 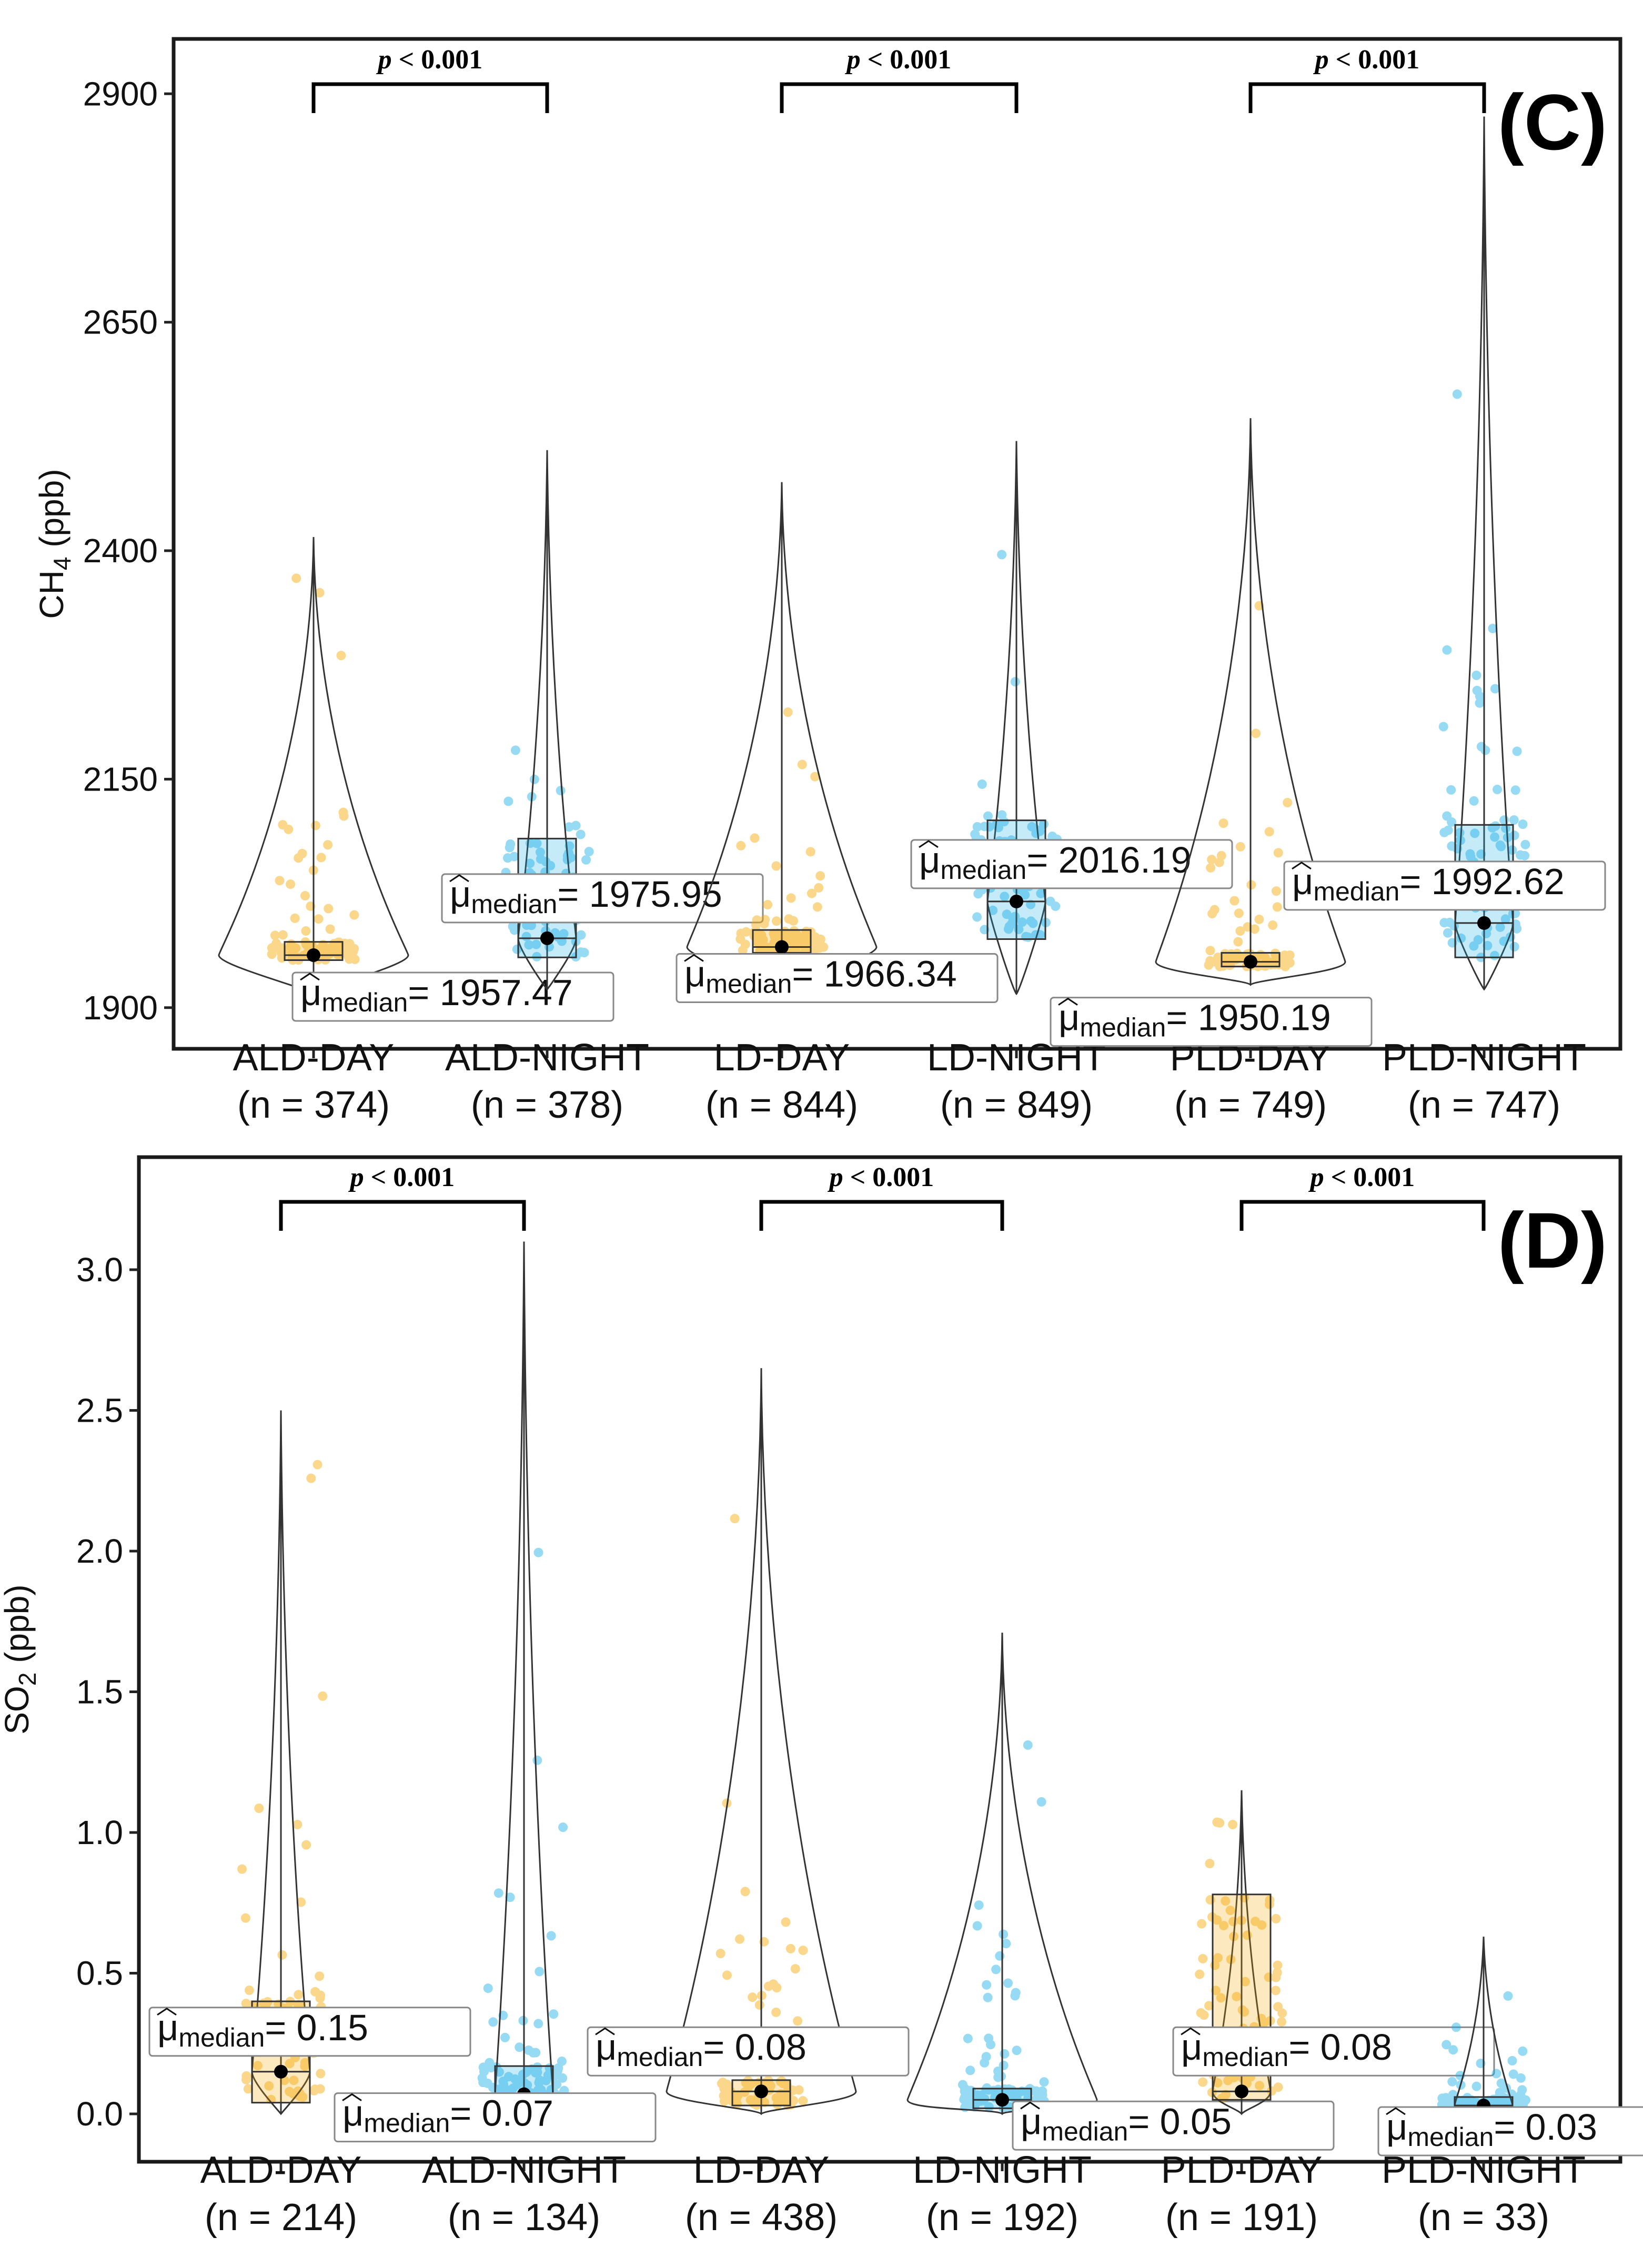 What do you see at coordinates (1428, 883) in the screenshot?
I see `median-label: μmedian= 1992.62` at bounding box center [1428, 883].